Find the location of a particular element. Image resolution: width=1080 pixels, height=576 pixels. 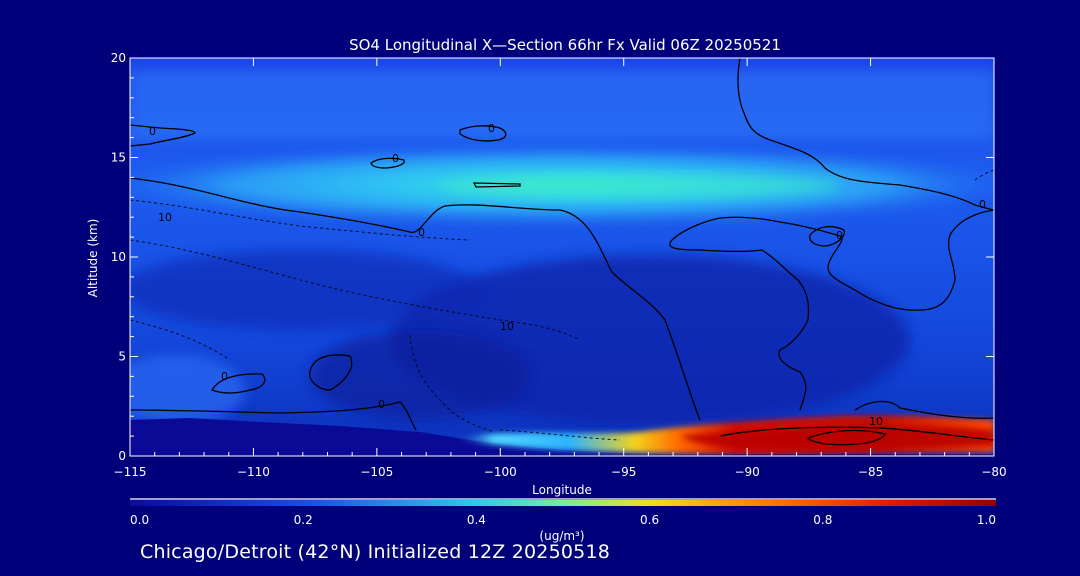

upper-bright-band is located at coordinates (562, 105).